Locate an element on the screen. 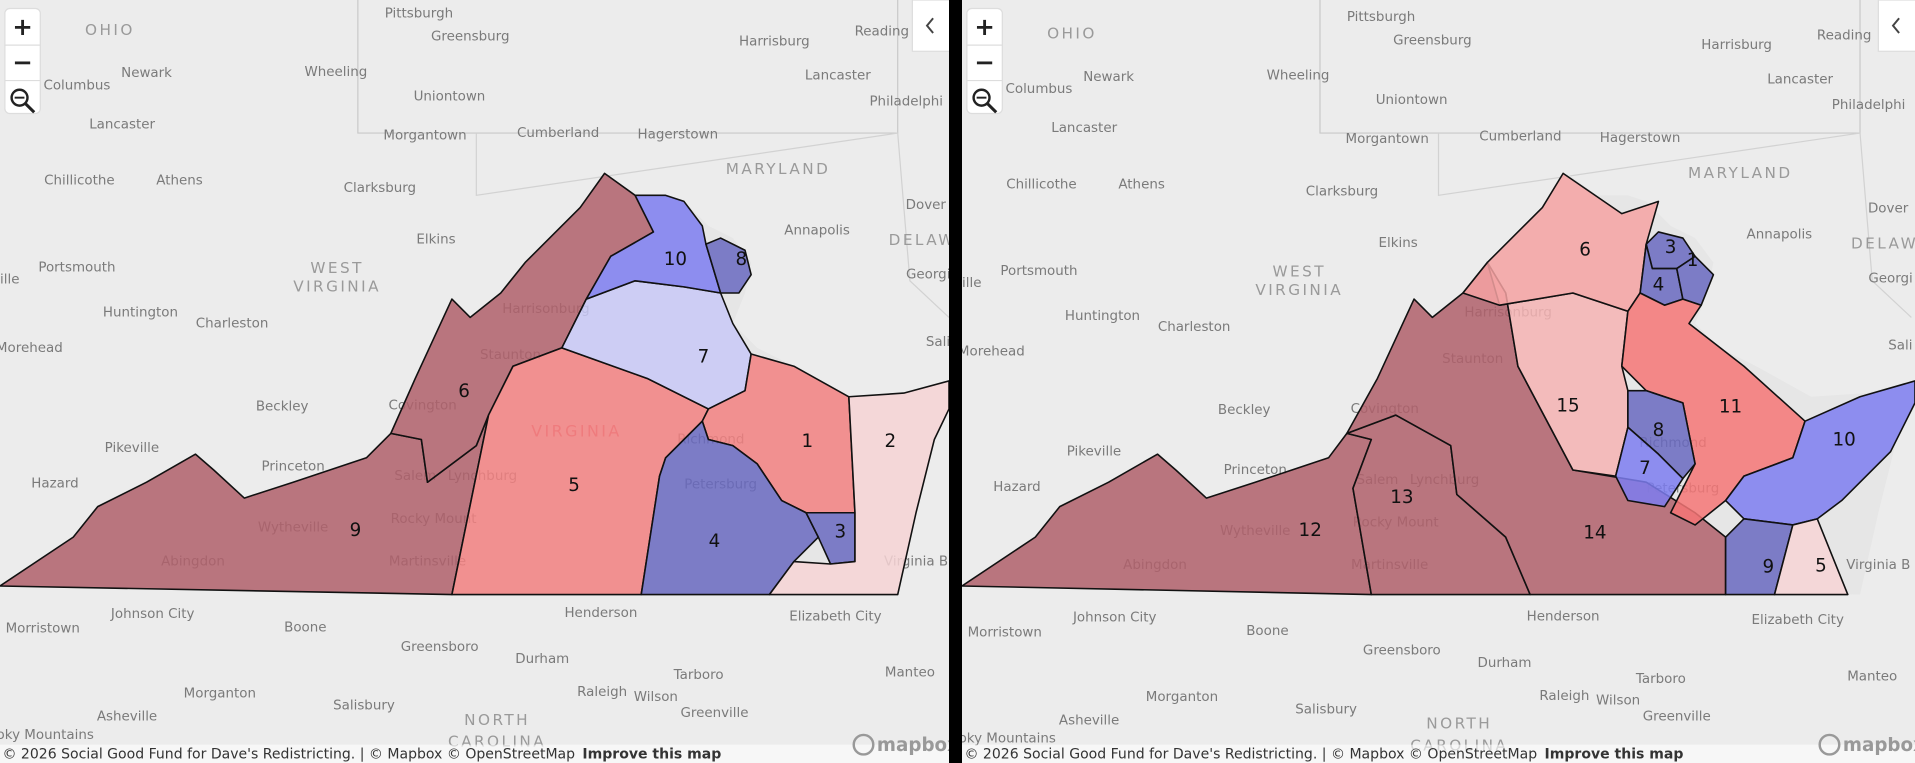 The height and width of the screenshot is (763, 1915). chevron-icon is located at coordinates (929, 25).